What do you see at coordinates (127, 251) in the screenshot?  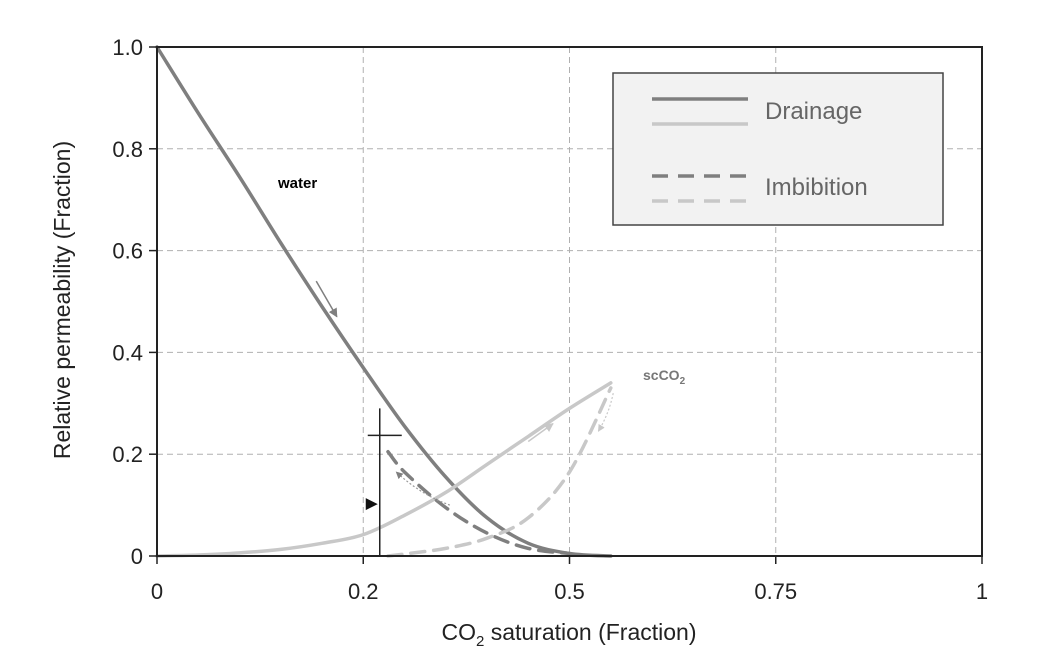 I see `y-tick-label: 0.6` at bounding box center [127, 251].